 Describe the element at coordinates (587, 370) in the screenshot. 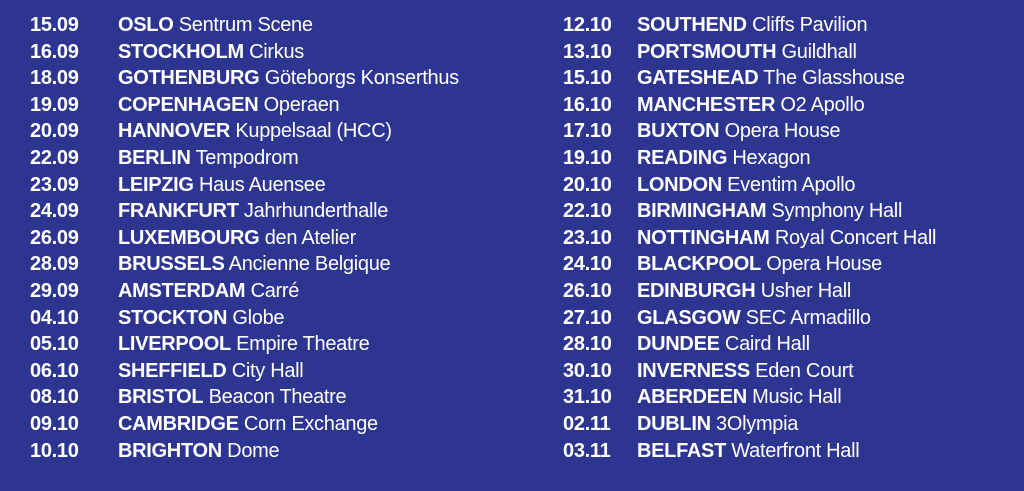

I see `date: 30.10` at that location.